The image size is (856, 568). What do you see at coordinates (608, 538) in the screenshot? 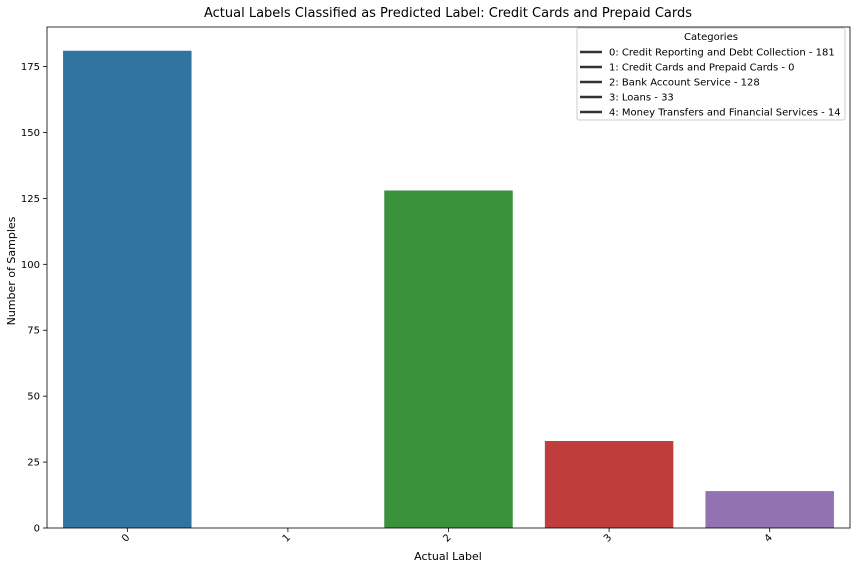
I see `x-tick-label: 3` at bounding box center [608, 538].